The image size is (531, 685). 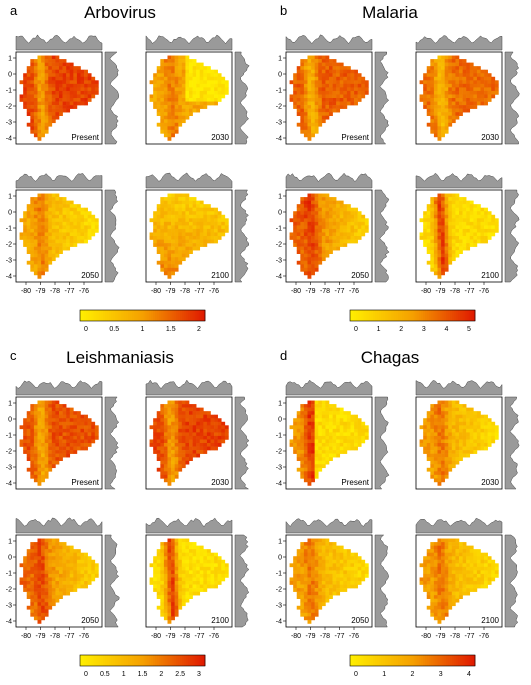 I want to click on right-marginal-profile, so click(x=242, y=581).